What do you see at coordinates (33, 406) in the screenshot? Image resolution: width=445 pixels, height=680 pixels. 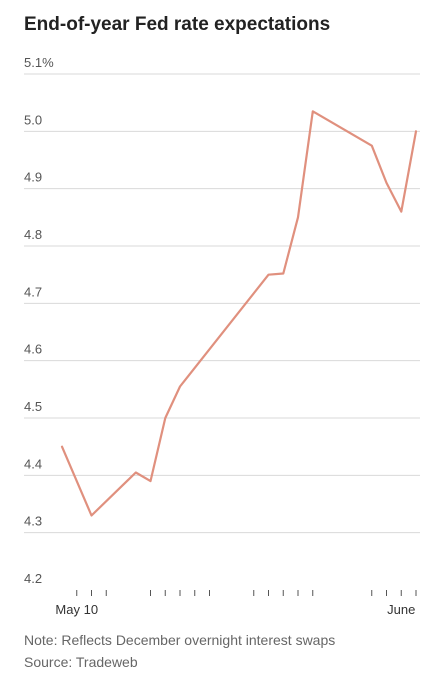 I see `y-tick-label: 4.5` at bounding box center [33, 406].